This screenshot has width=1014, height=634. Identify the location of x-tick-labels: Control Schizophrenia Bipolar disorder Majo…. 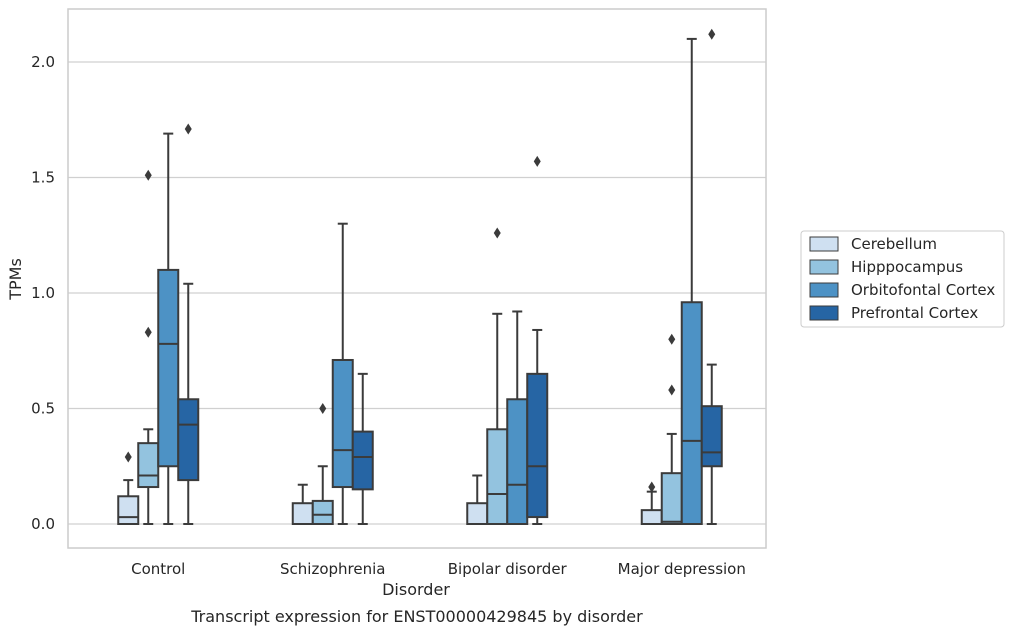
(438, 569).